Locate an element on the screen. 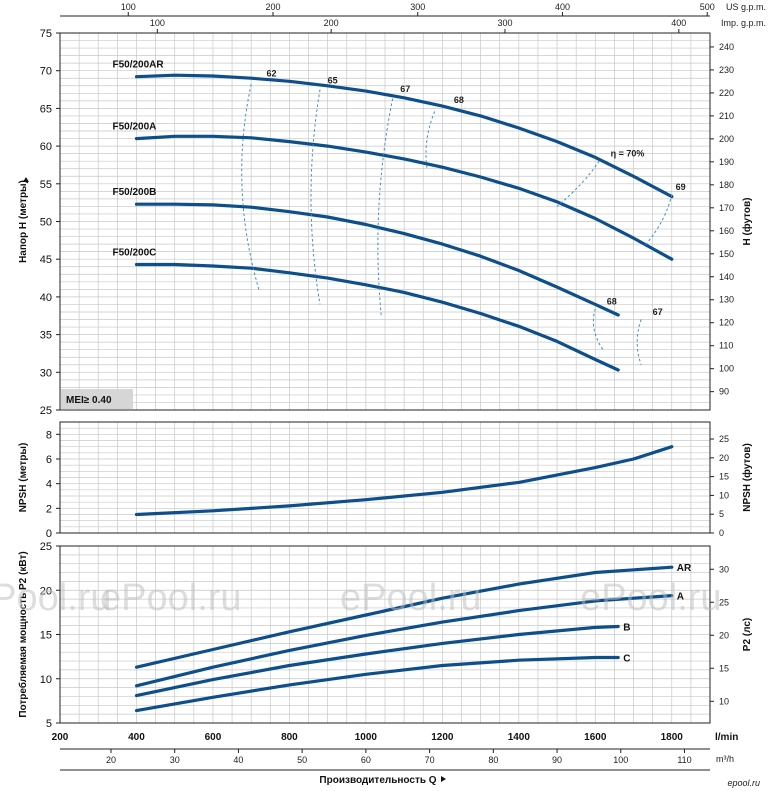 This screenshot has width=768, height=791. y2-tick-label: 150 is located at coordinates (726, 254).